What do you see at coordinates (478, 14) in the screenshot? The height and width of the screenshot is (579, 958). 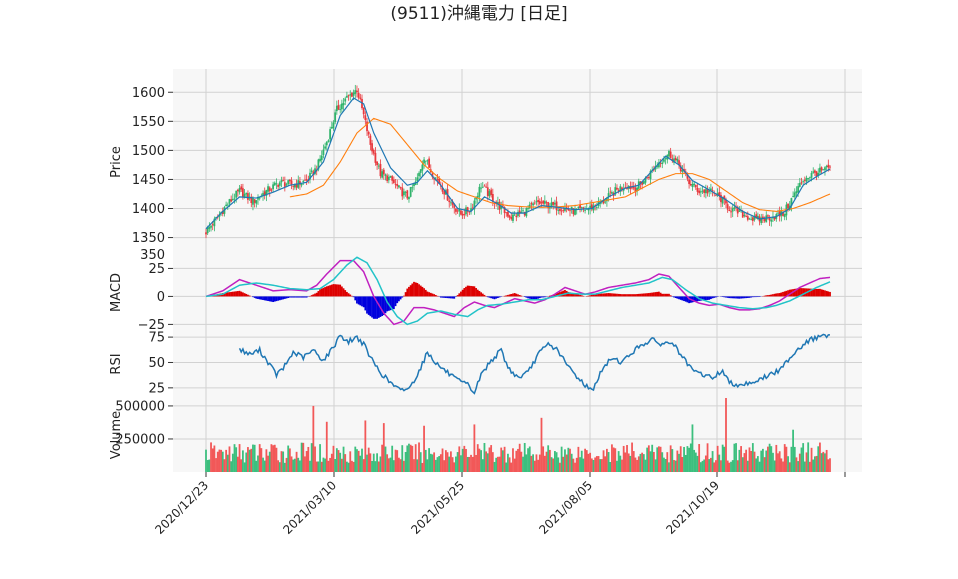 I see `chart-title: (9511)沖縄電力 [日足]` at bounding box center [478, 14].